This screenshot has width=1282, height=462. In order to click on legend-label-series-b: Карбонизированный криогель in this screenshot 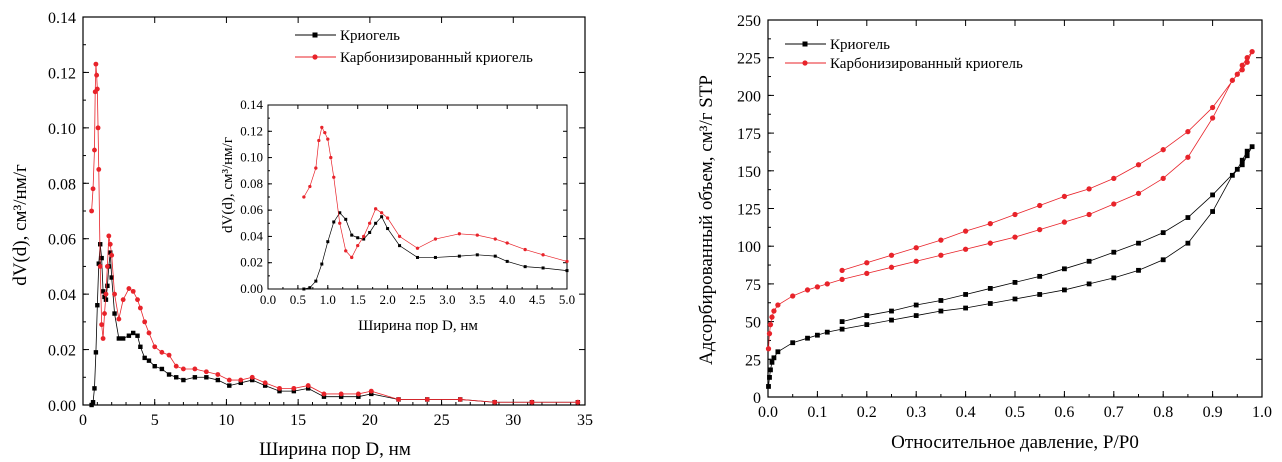, I will do `click(436, 58)`.